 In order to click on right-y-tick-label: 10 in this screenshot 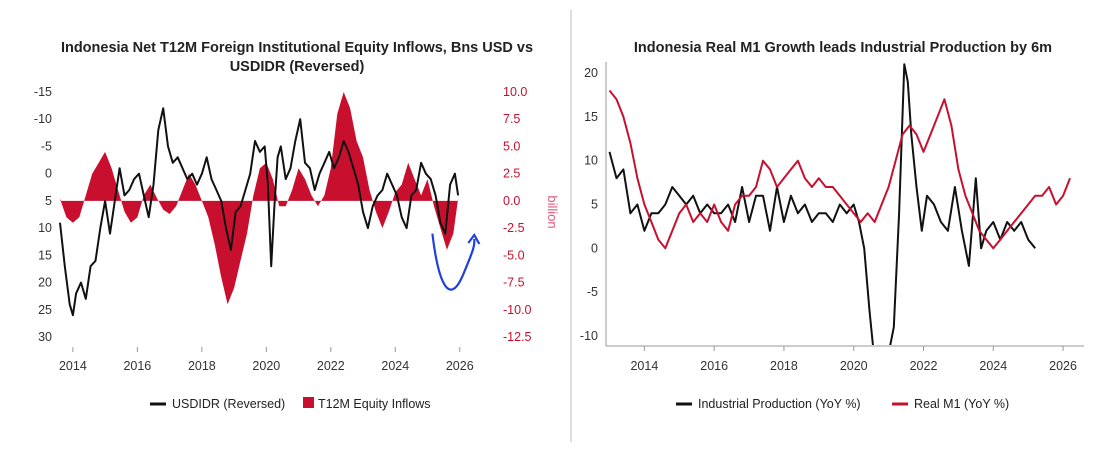, I will do `click(591, 161)`.